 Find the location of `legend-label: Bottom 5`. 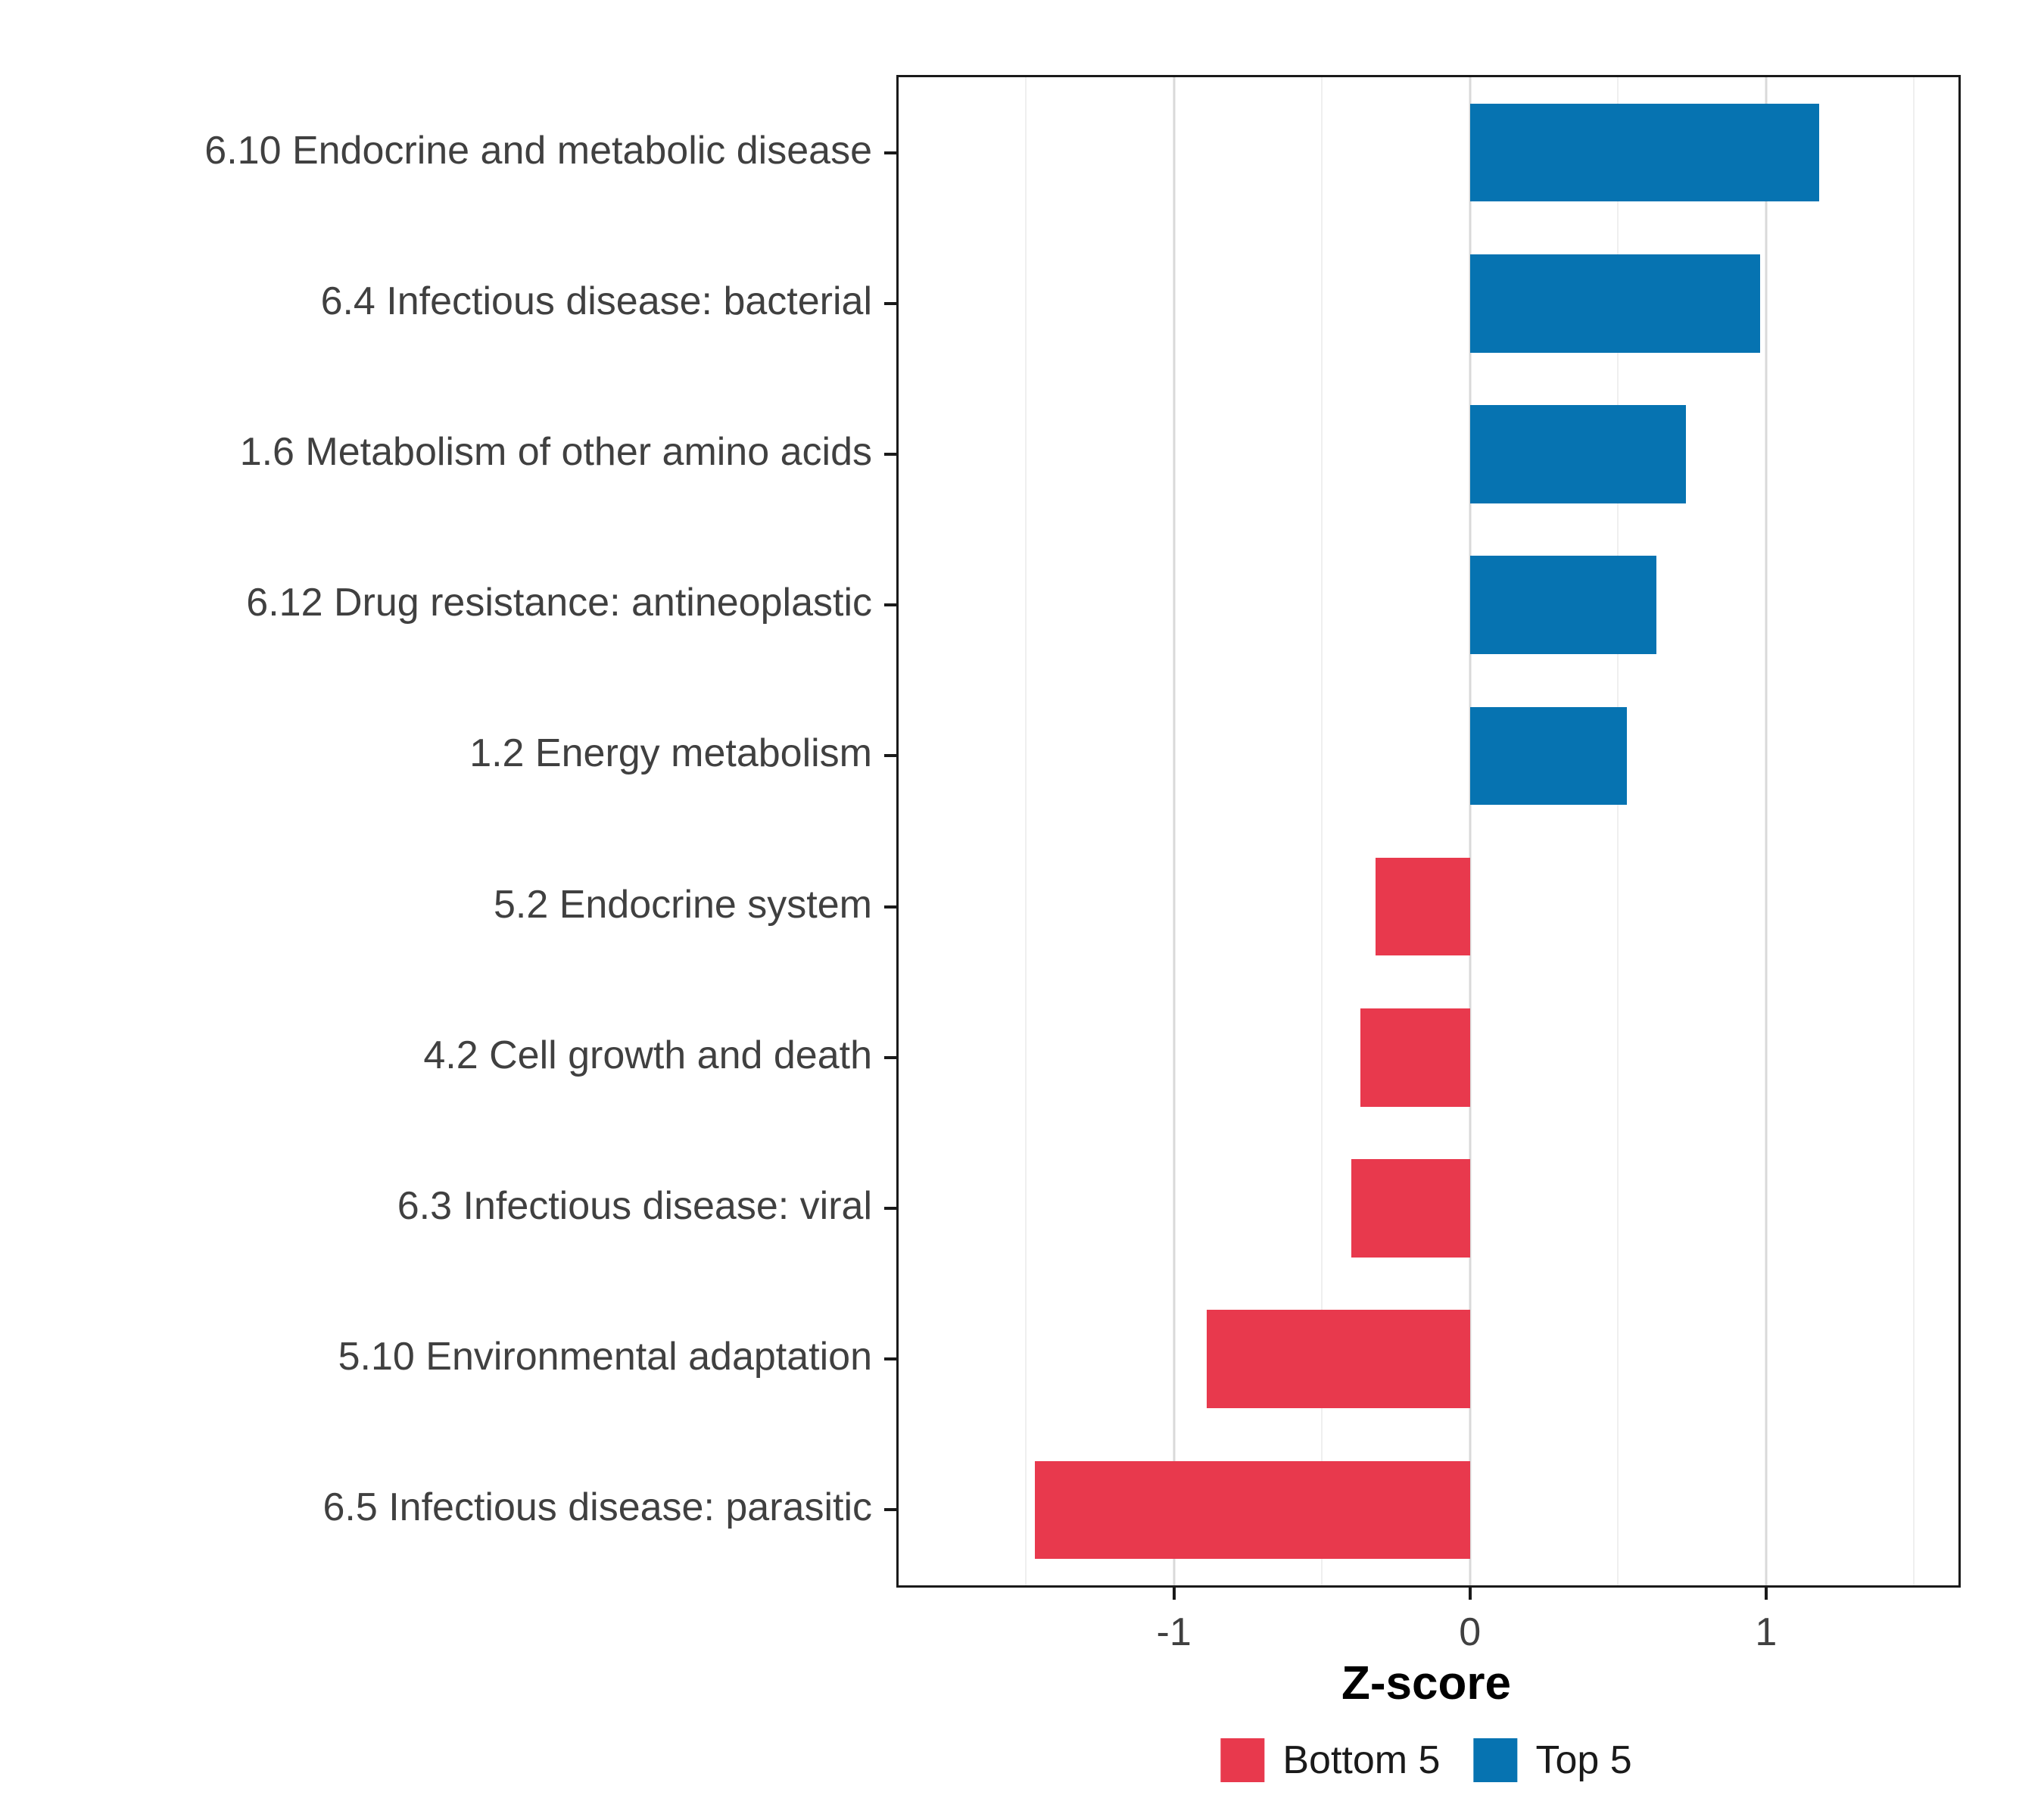

legend-label: Bottom 5 is located at coordinates (1361, 1760).